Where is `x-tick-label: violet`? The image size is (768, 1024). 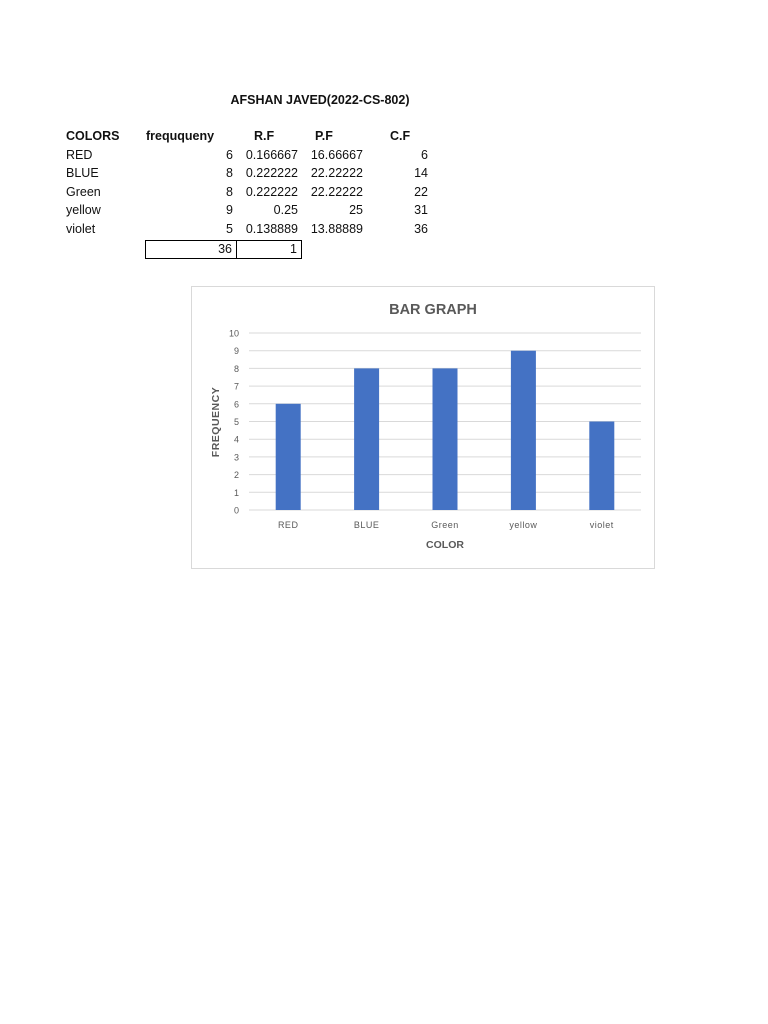
x-tick-label: violet is located at coordinates (602, 525).